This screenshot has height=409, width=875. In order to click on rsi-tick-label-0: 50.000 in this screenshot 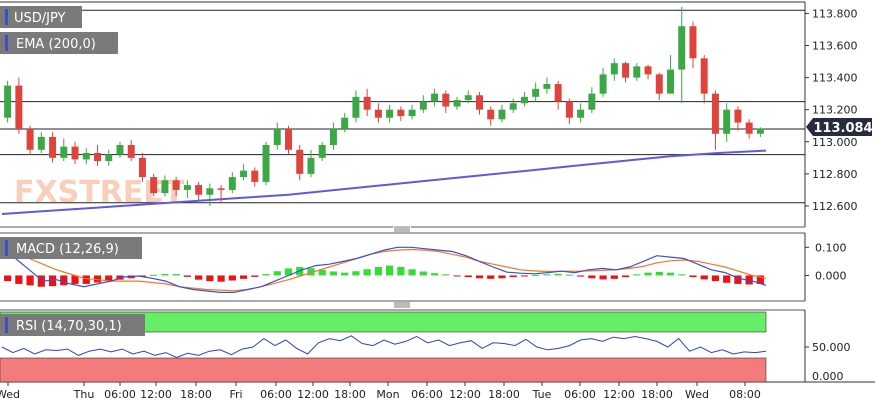, I will do `click(831, 347)`.